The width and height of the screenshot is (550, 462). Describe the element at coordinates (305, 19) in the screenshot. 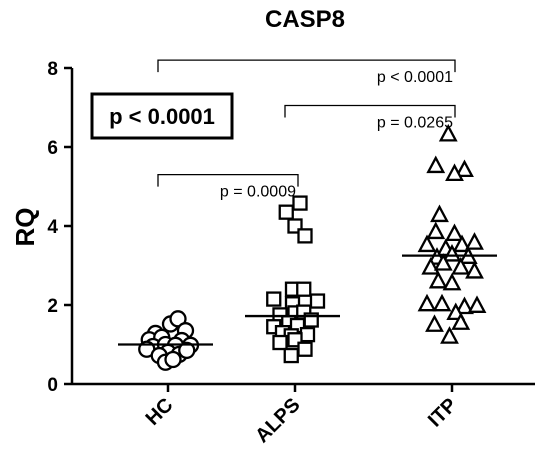

I see `chart-title: CASP8` at that location.